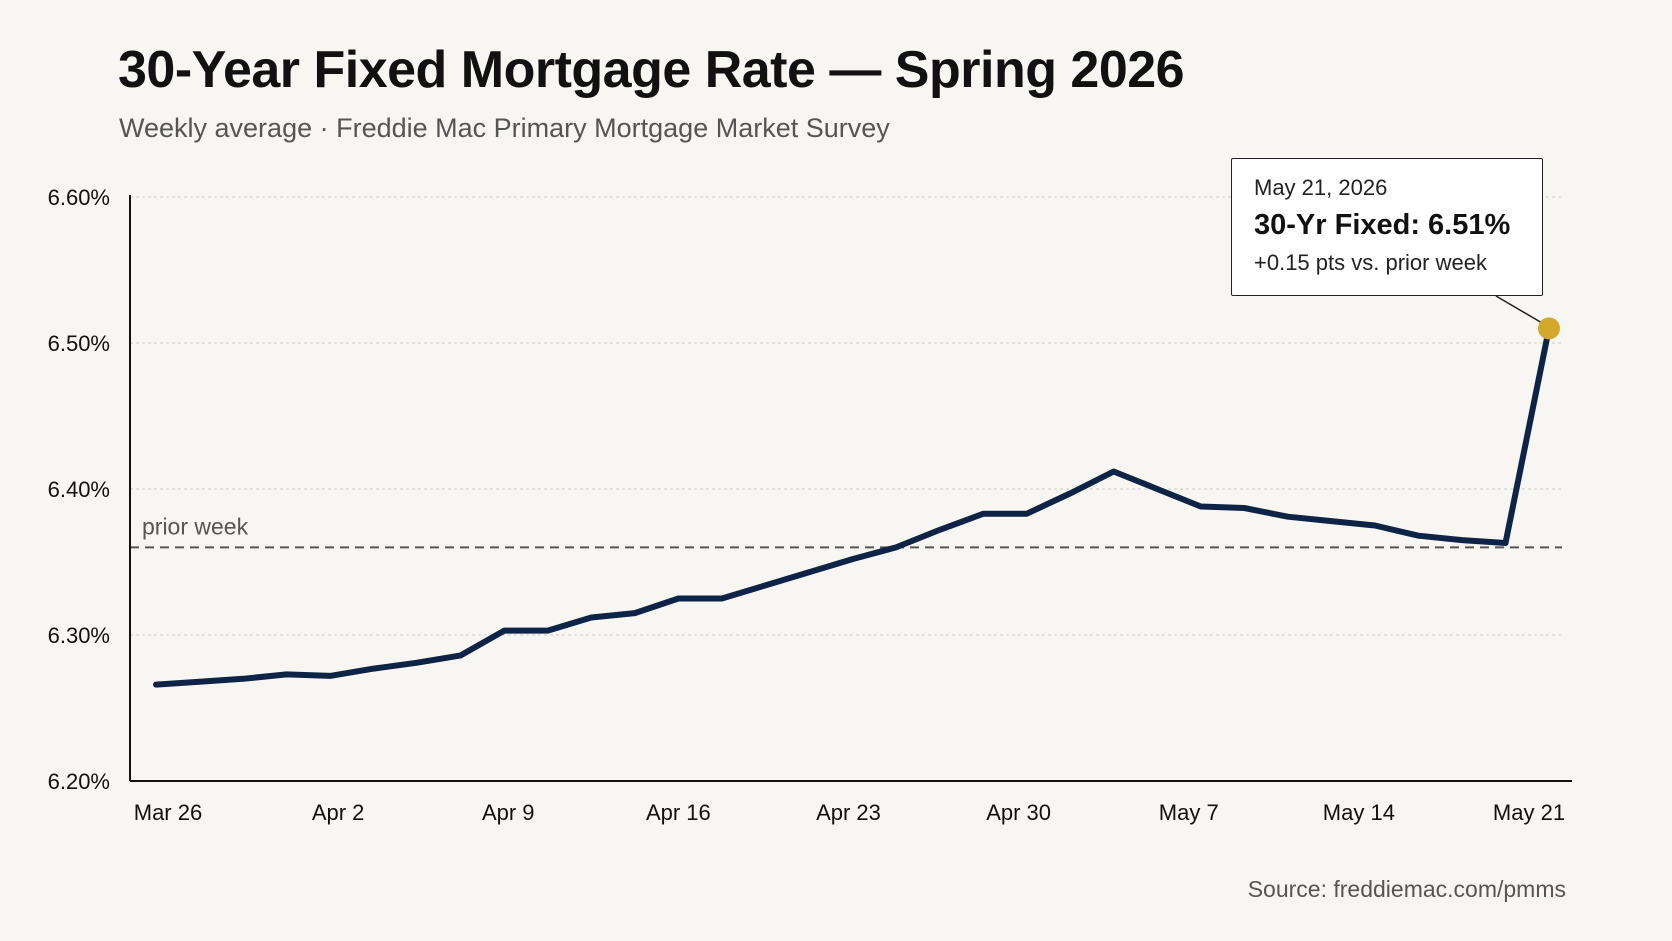 This screenshot has width=1672, height=941. Describe the element at coordinates (1529, 812) in the screenshot. I see `x-tick-label: May 21` at that location.